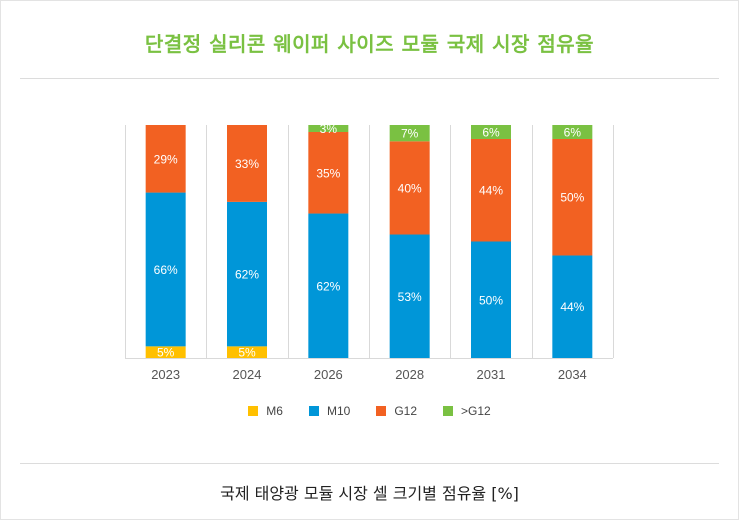 This screenshot has width=739, height=520. I want to click on legend-label: M6, so click(274, 411).